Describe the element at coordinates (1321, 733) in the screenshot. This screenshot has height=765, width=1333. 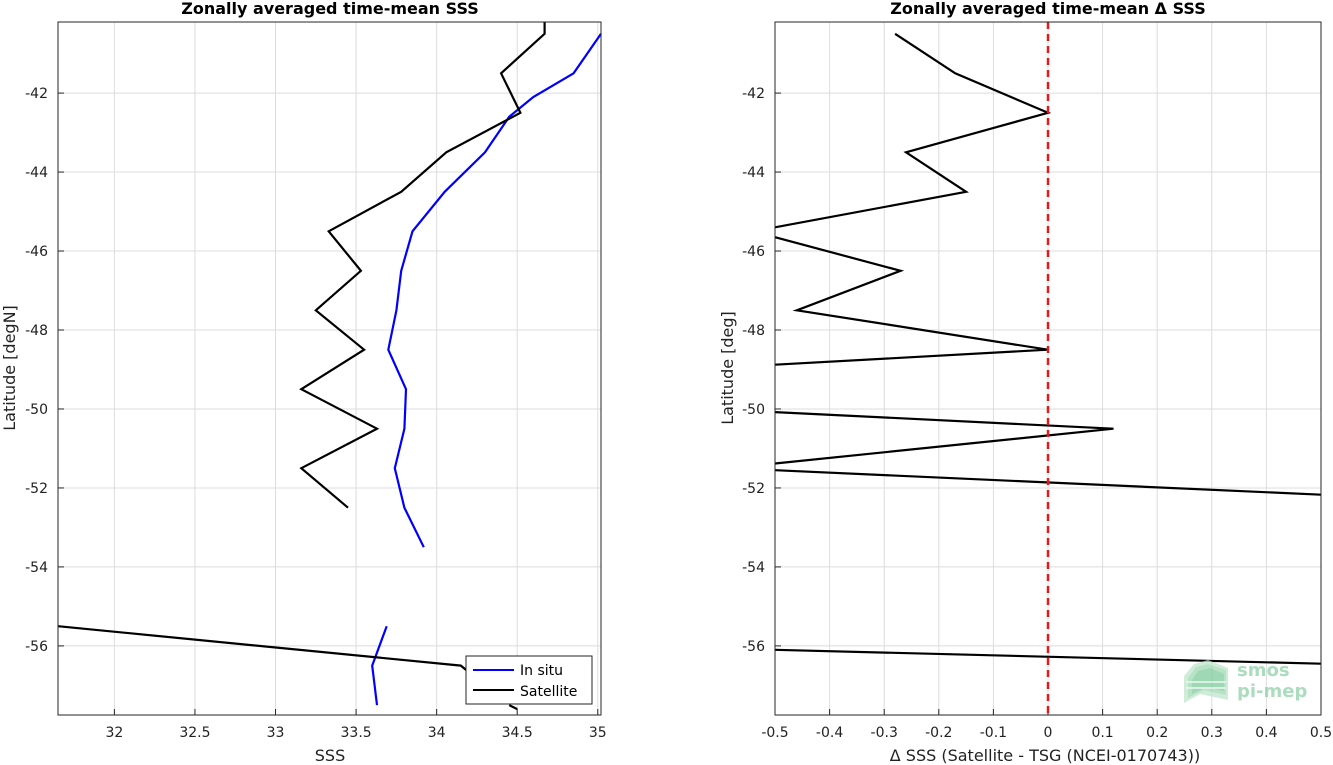
I see `x-tick-label: 0.5` at that location.